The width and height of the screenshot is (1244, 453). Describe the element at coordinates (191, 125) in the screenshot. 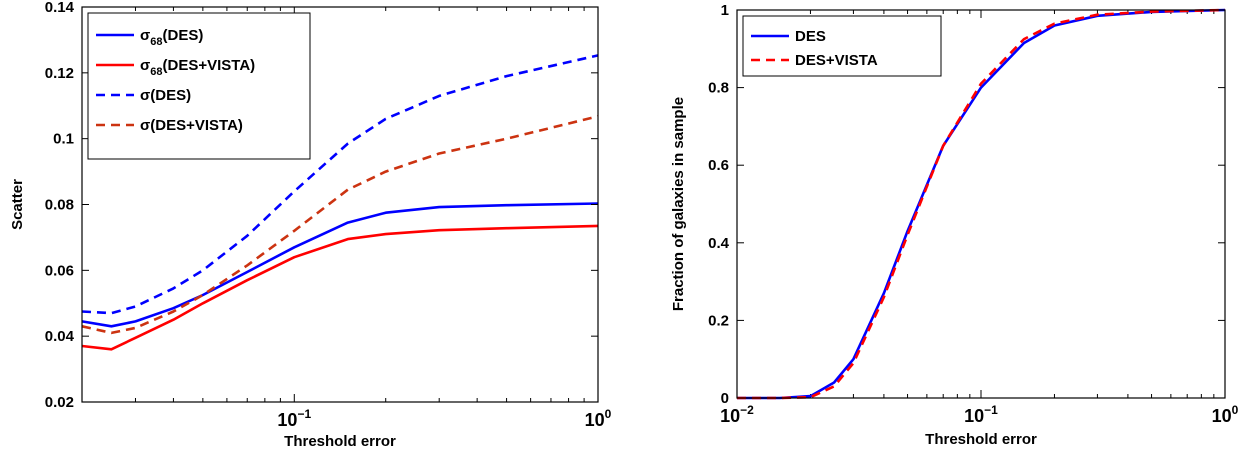

I see `legend-entry: σ(DES+VISTA)` at that location.